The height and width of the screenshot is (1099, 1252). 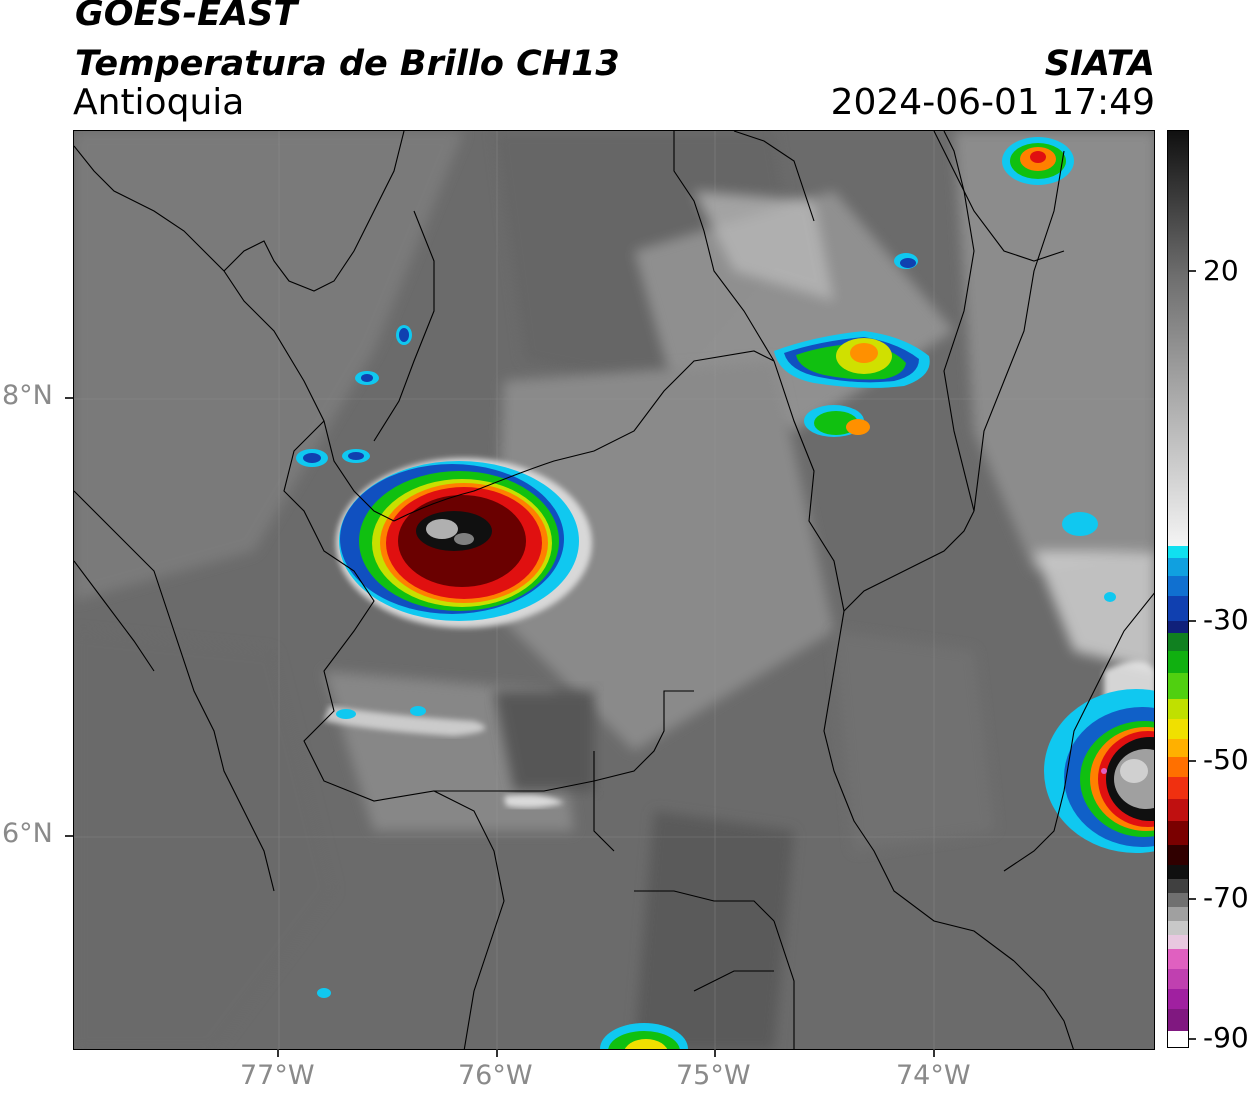 I want to click on lon-tick-76w, so click(x=497, y=1053).